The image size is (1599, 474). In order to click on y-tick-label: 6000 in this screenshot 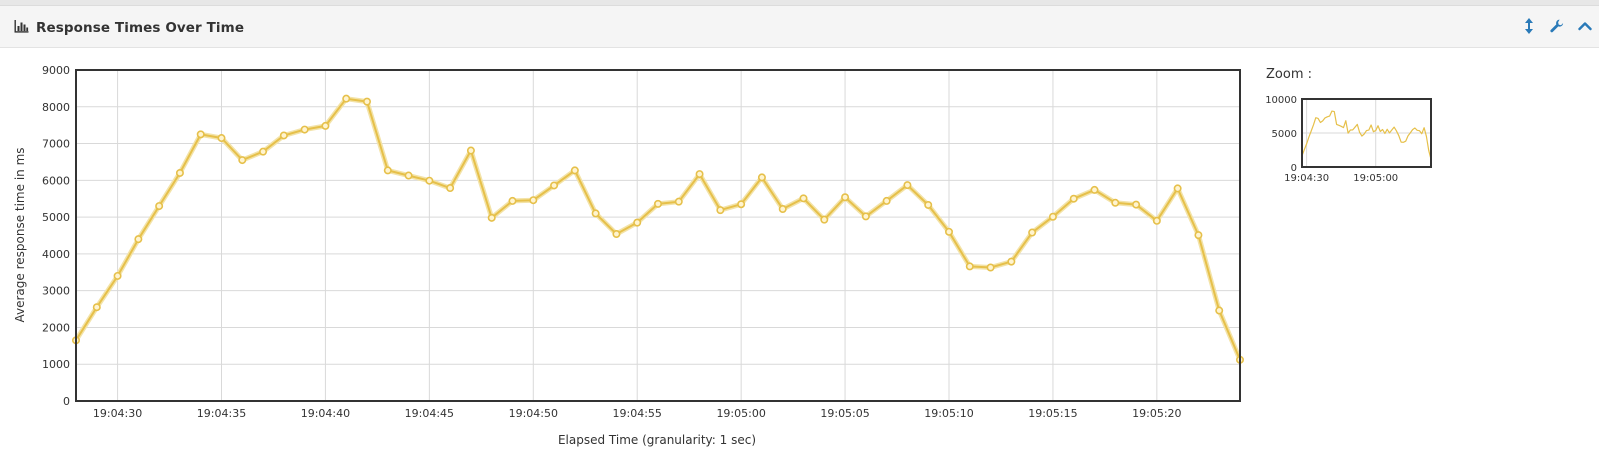, I will do `click(56, 180)`.